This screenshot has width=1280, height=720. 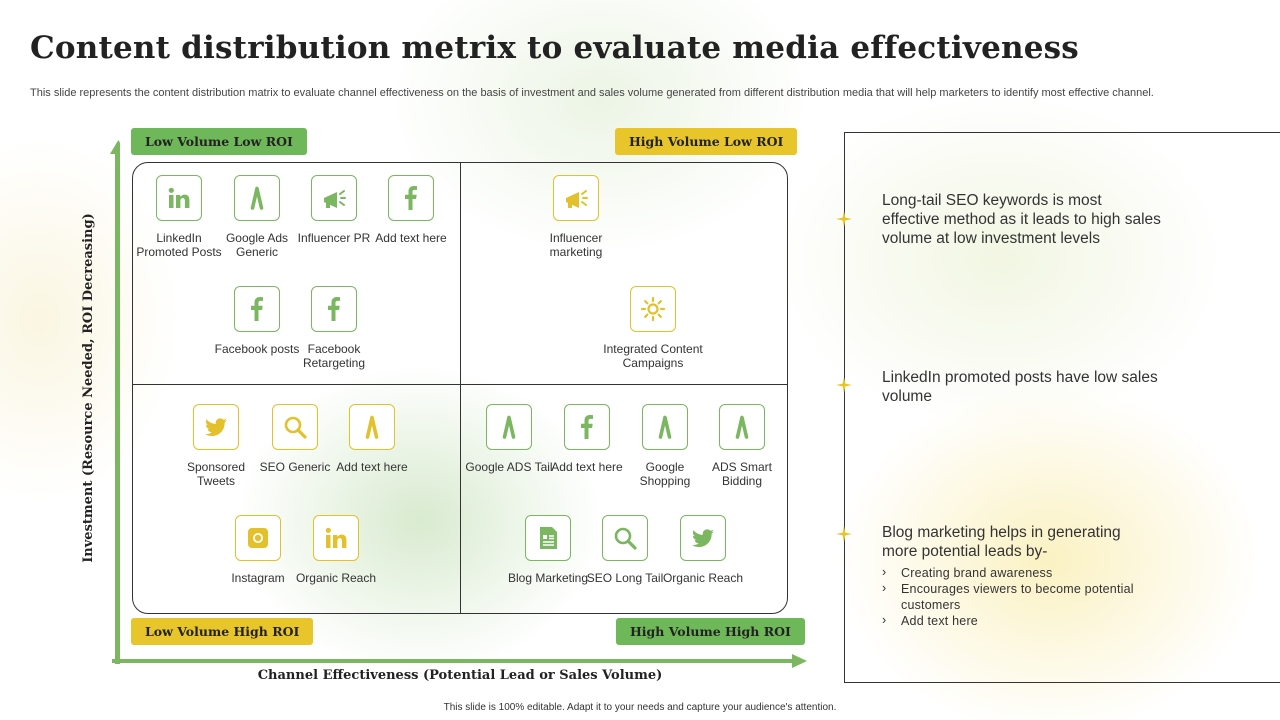 I want to click on channel-influencer-marketing: Influencer marketing, so click(x=576, y=217).